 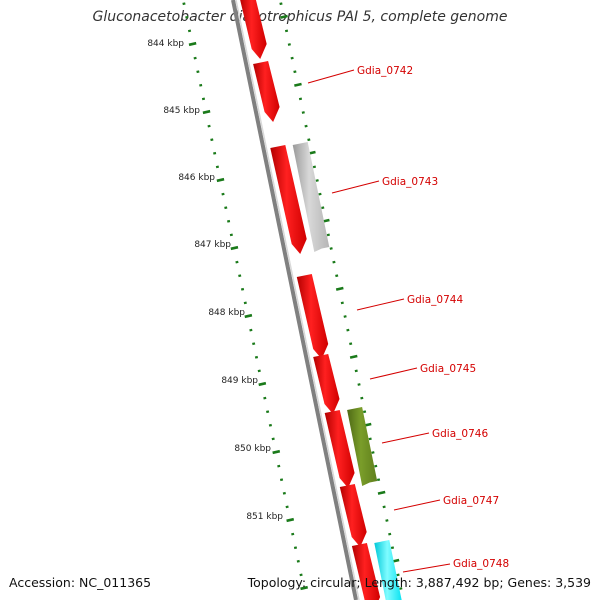 I want to click on gene-label-gdia-0744: Gdia_0744, so click(x=435, y=300).